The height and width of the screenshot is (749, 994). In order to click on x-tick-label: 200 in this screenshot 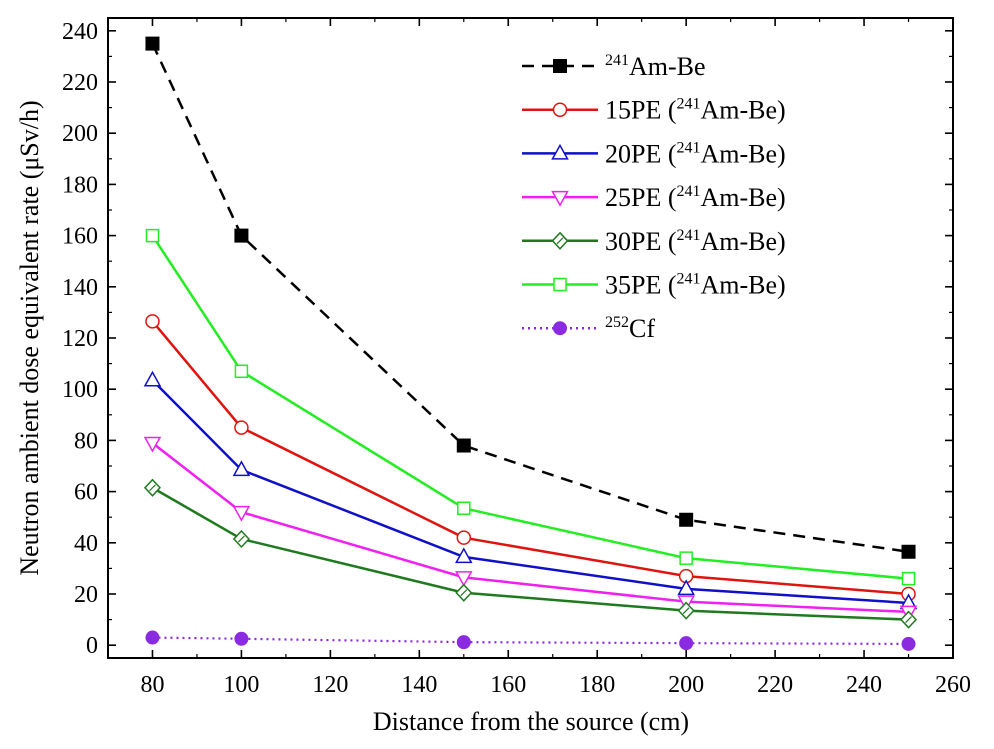, I will do `click(686, 685)`.